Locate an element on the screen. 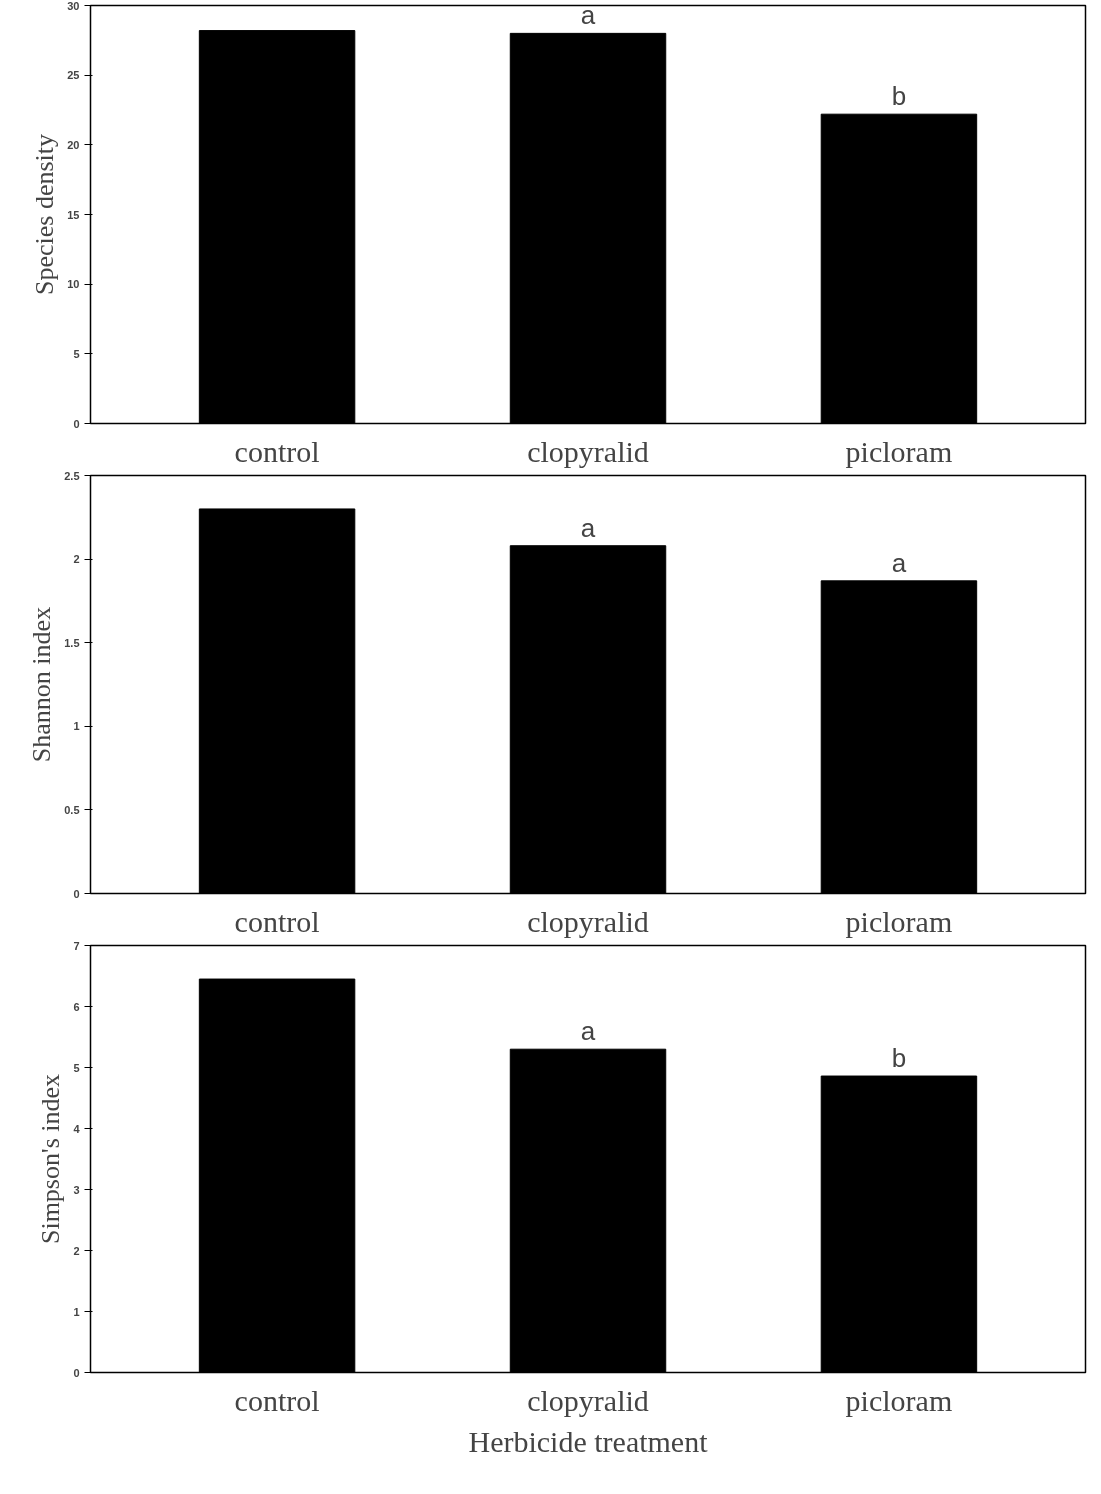 The height and width of the screenshot is (1494, 1101). y-tick-label: 20 is located at coordinates (73, 144).